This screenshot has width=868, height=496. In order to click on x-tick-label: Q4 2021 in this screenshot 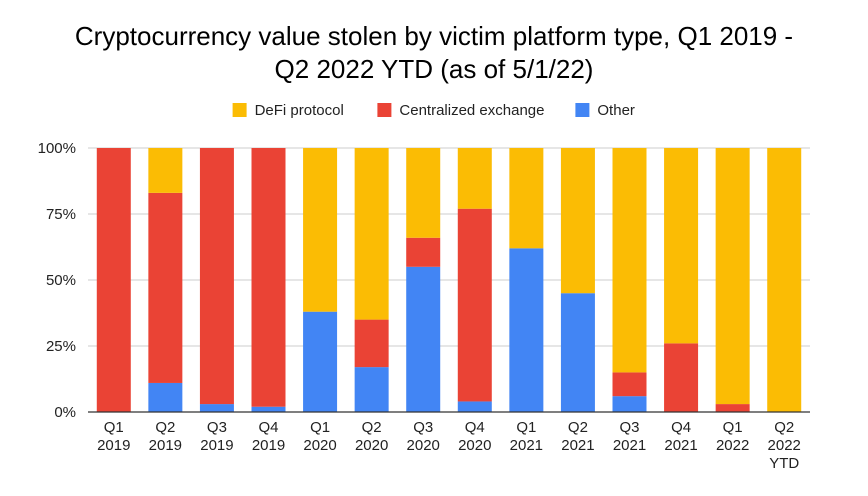, I will do `click(680, 436)`.